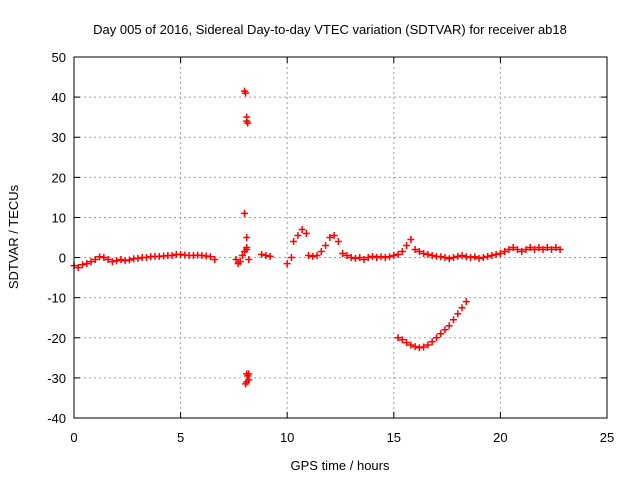  Describe the element at coordinates (144, 261) in the screenshot. I see `data-series-baseline-early` at that location.